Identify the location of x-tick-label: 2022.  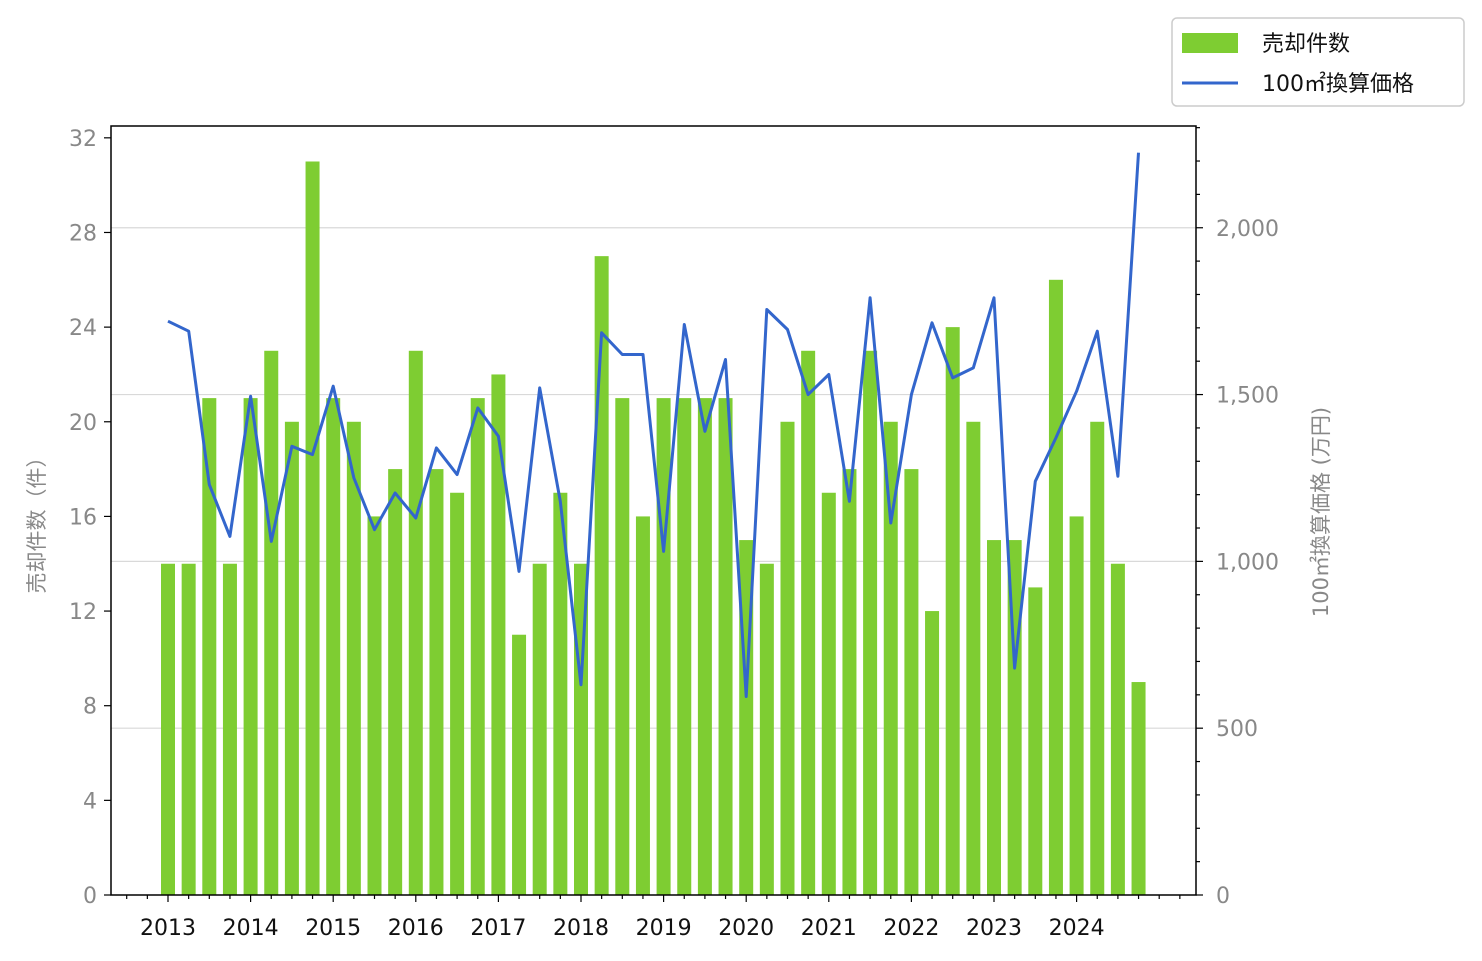
(911, 928).